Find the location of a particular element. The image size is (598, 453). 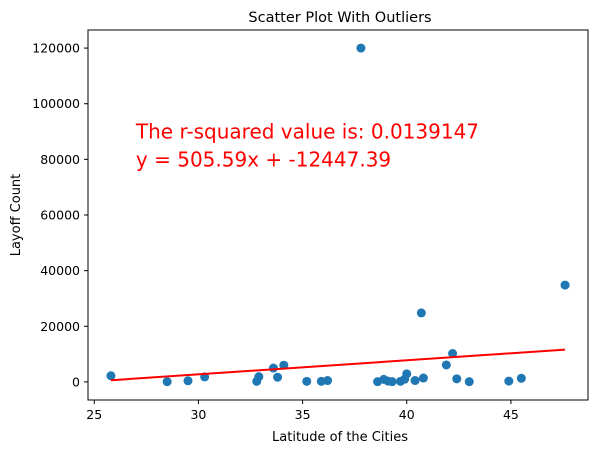

y-tick-label-80000: 80000 is located at coordinates (60, 159).